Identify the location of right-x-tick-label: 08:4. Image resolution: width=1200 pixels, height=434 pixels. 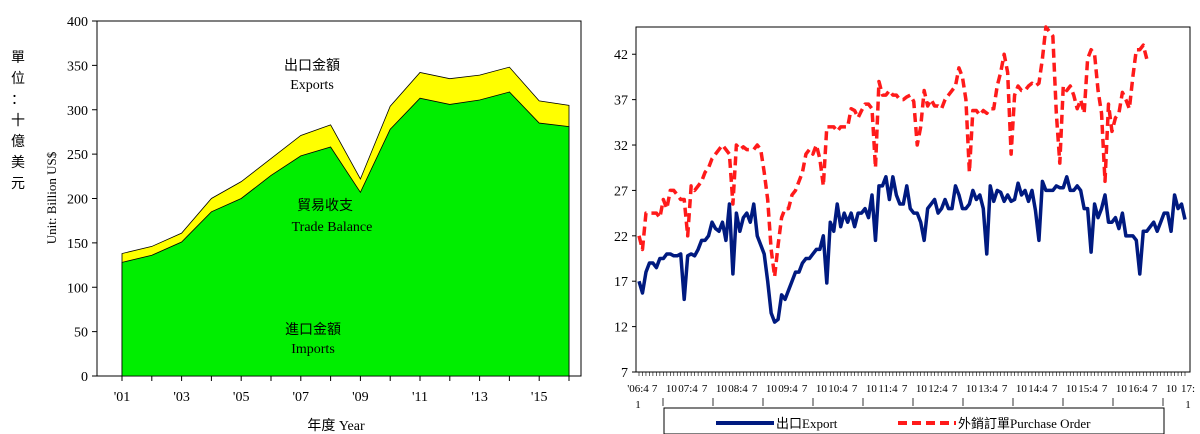
(738, 389).